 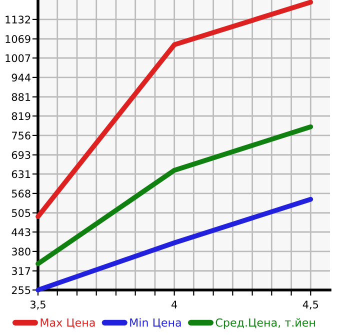 I want to click on y-tick-label: 819, so click(x=21, y=116).